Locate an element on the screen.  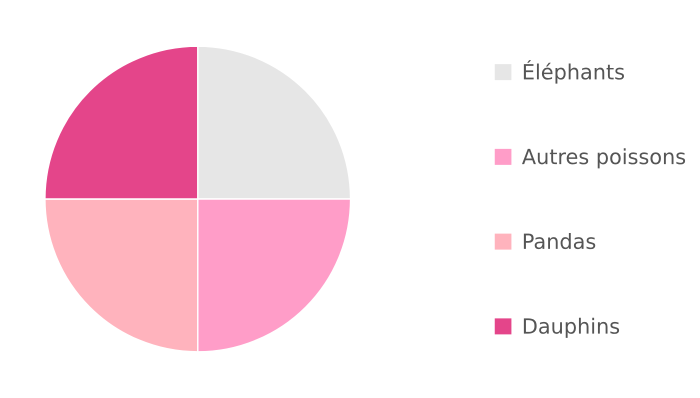
legend-label: Dauphins is located at coordinates (572, 328).